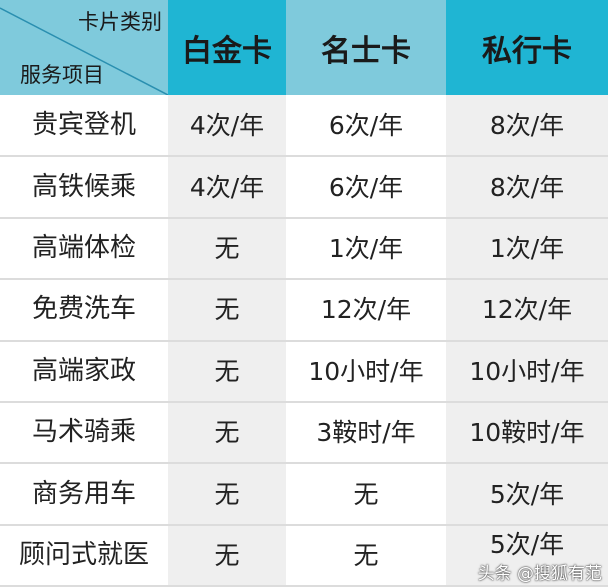 Image resolution: width=608 pixels, height=587 pixels. What do you see at coordinates (227, 47) in the screenshot?
I see `column-header-platinum: 白金卡` at bounding box center [227, 47].